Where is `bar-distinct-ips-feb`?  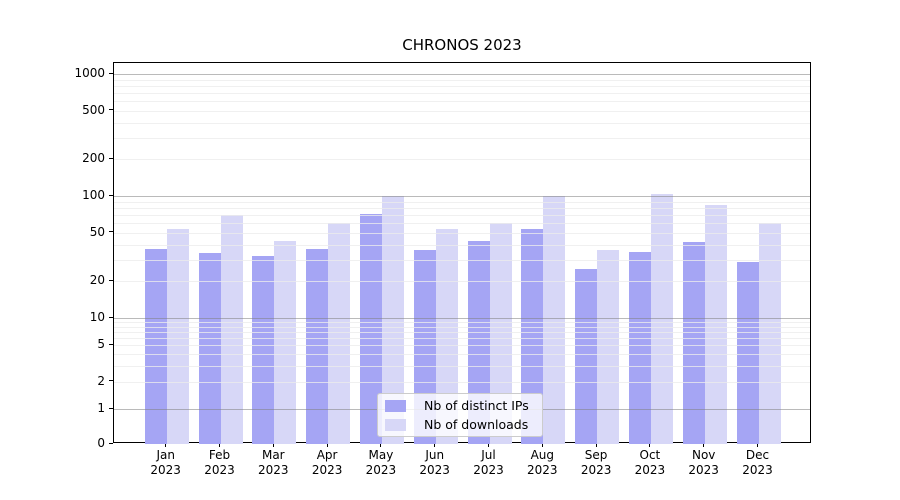 bar-distinct-ips-feb is located at coordinates (209, 348).